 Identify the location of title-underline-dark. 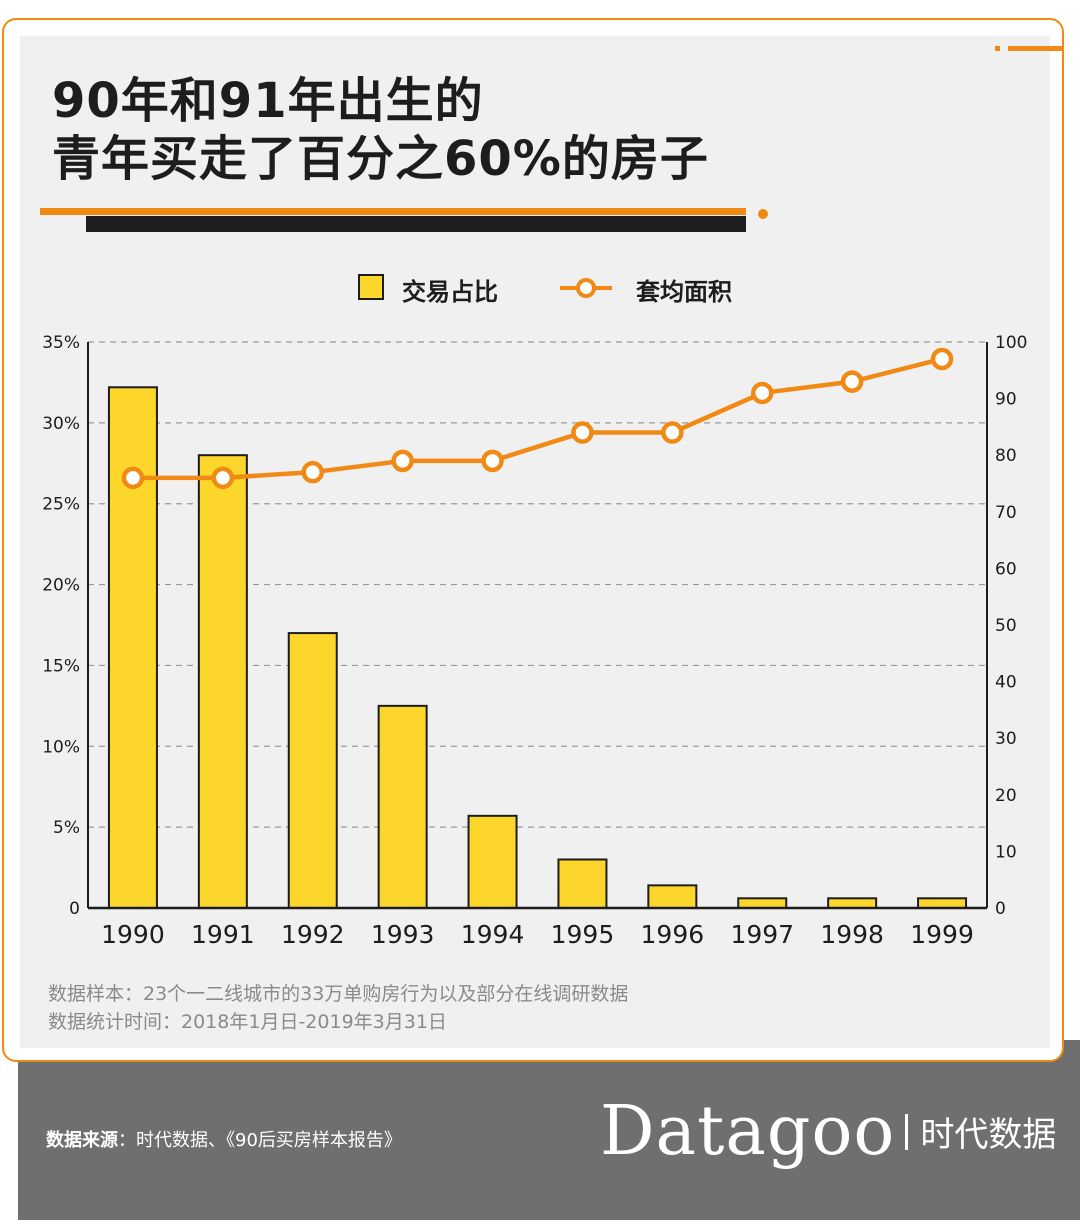
(416, 224).